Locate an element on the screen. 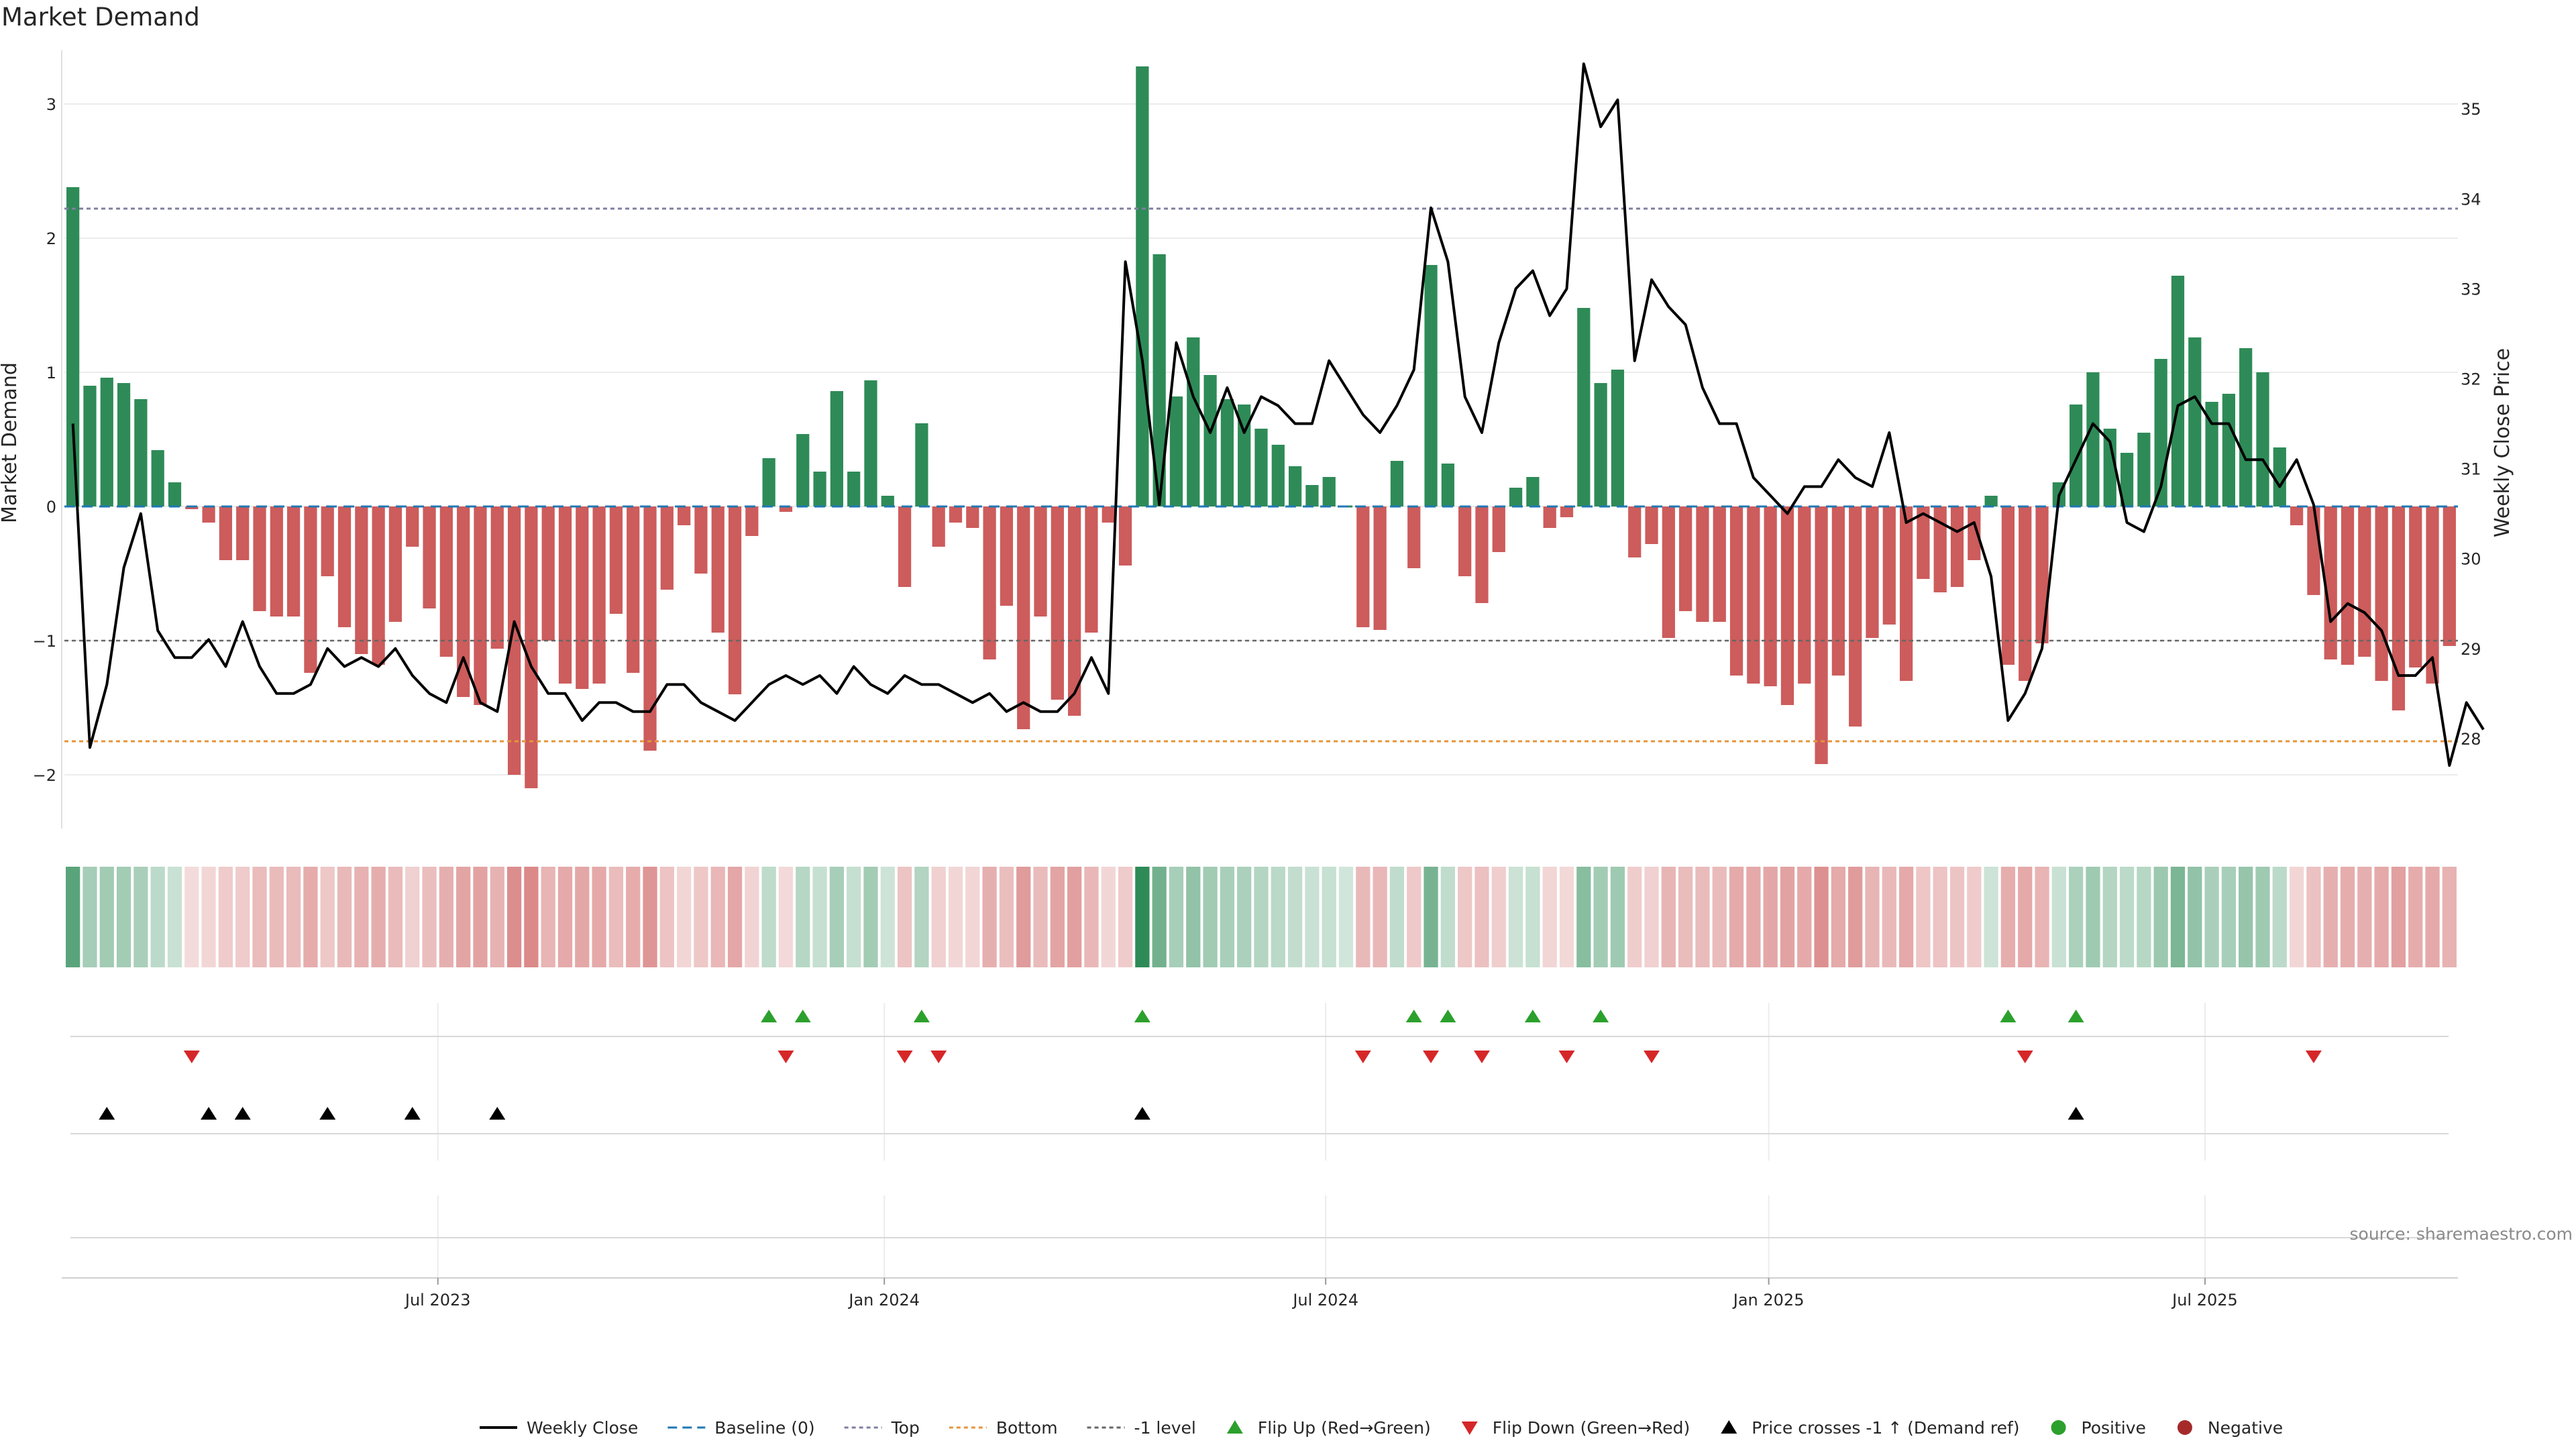 The image size is (2576, 1449). legend-item: Flip Up (Red→Green) is located at coordinates (1328, 1428).